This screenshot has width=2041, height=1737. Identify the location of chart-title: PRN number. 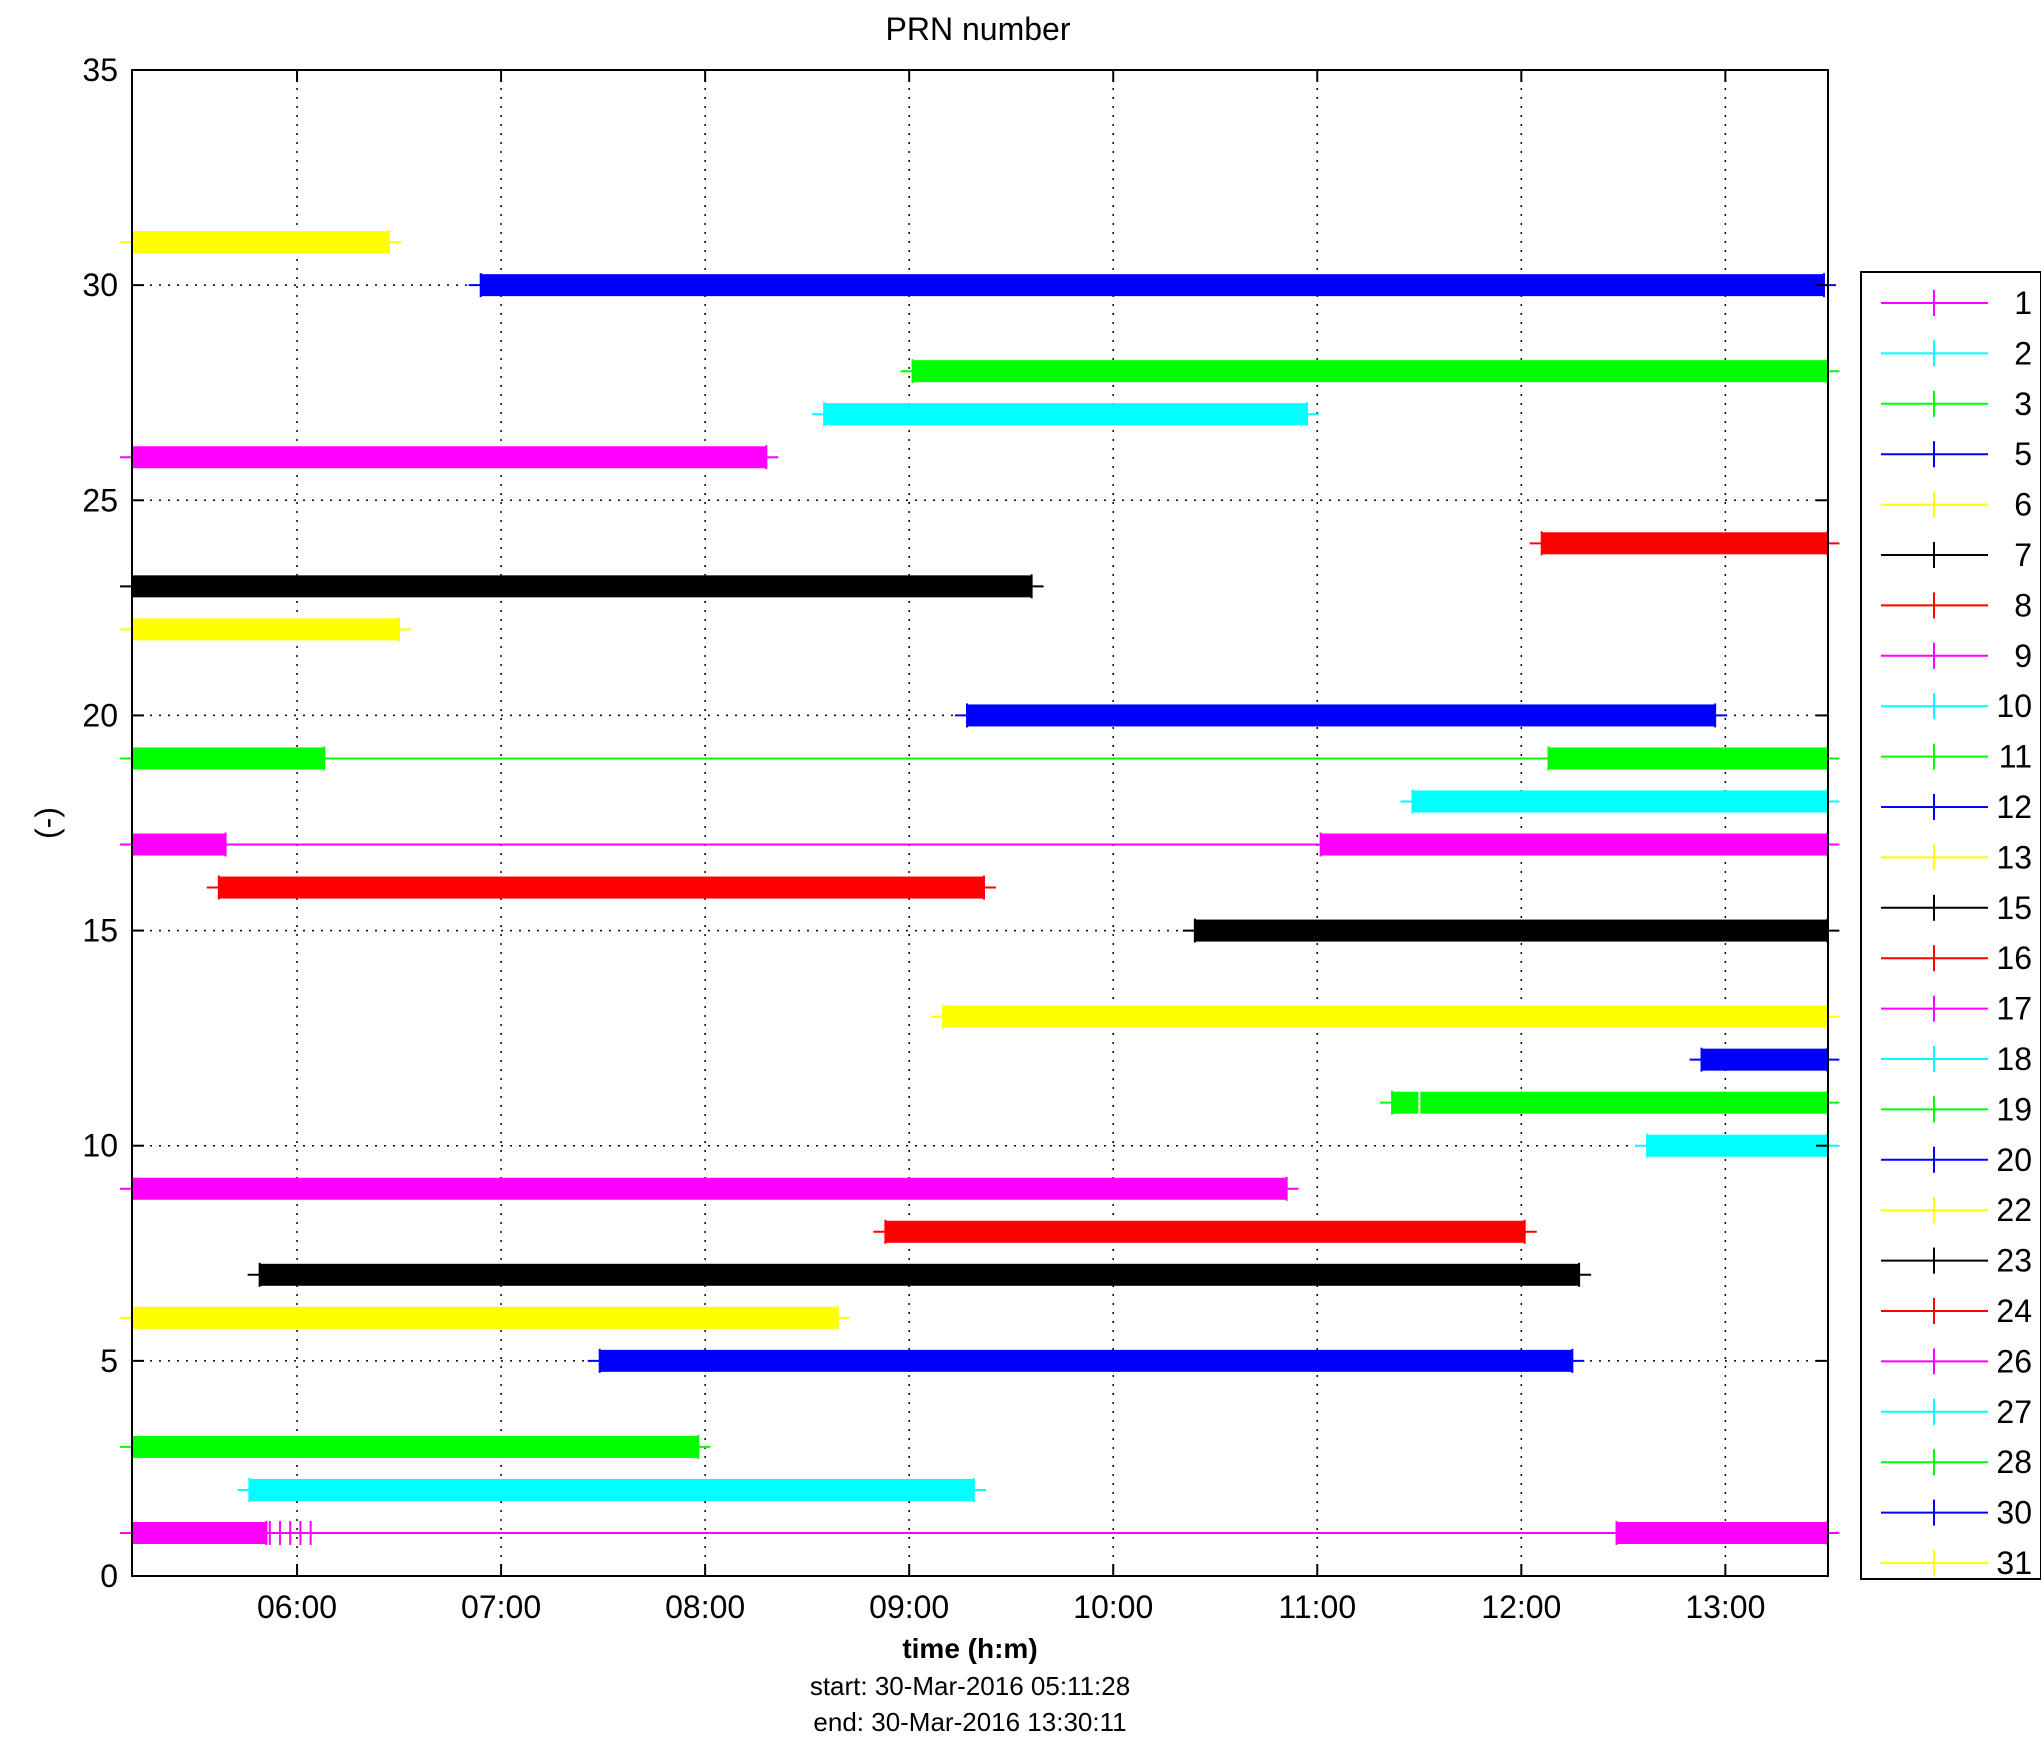
(978, 29).